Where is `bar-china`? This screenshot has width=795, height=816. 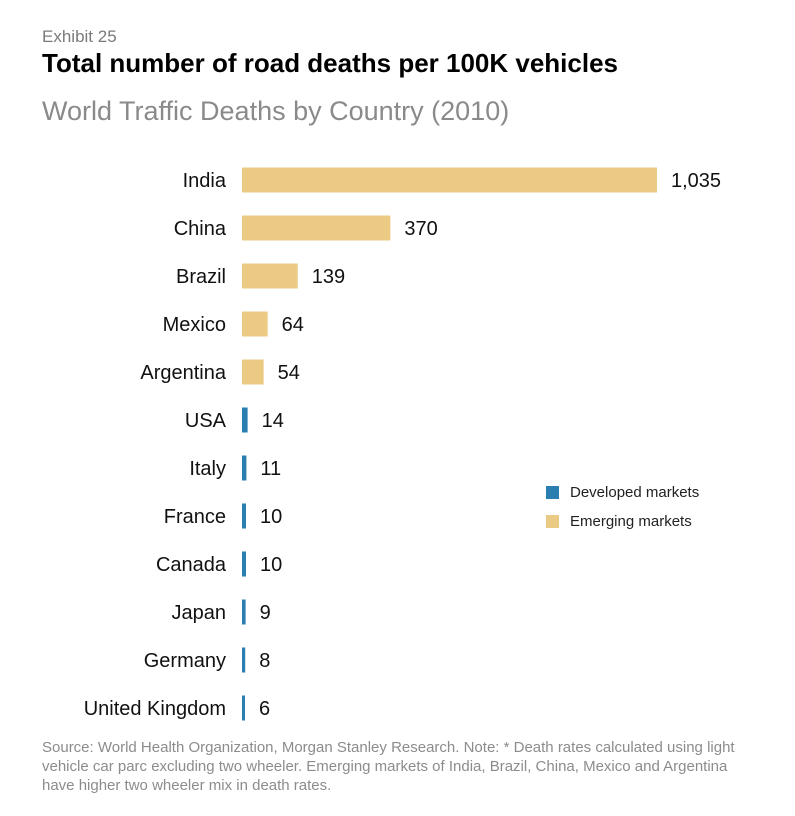 bar-china is located at coordinates (316, 228).